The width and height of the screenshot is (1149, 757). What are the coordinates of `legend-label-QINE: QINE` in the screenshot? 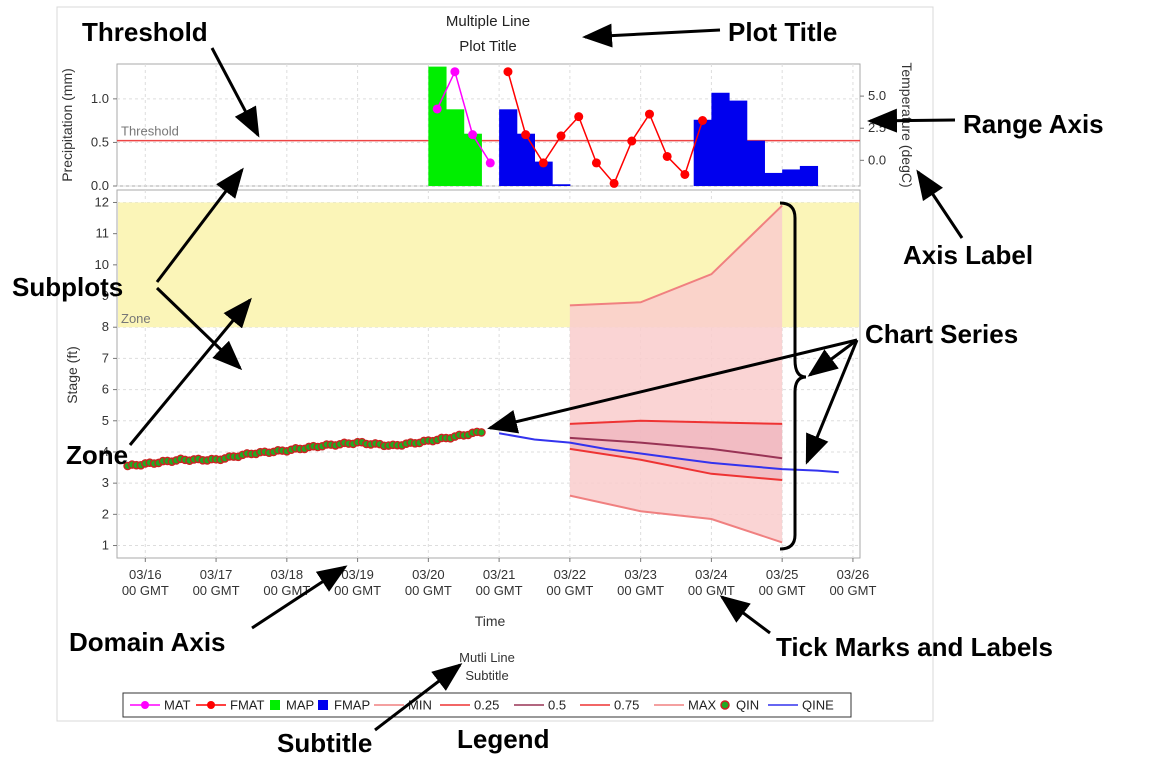 It's located at (818, 705).